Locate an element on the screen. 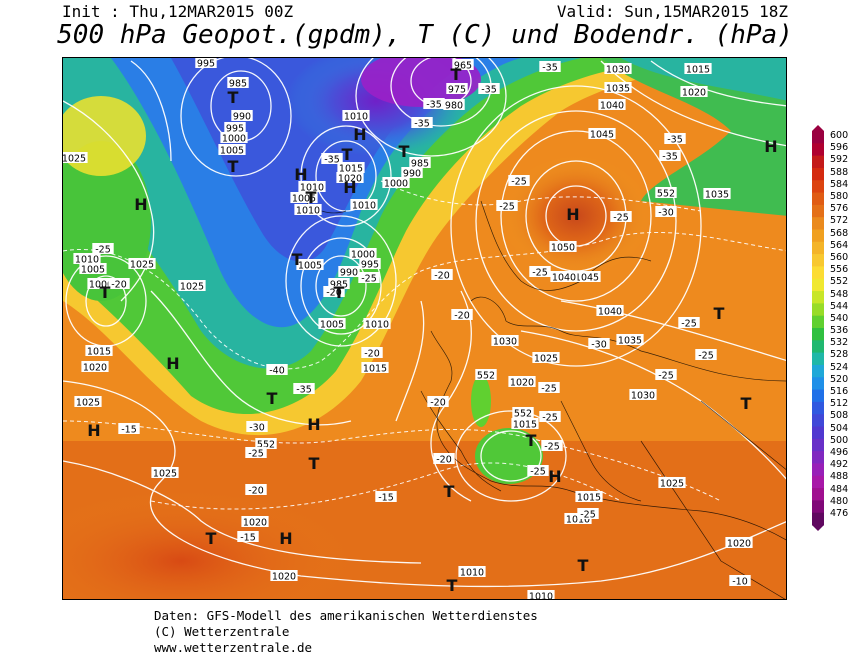  website-link: www.wetterzentrale.de is located at coordinates (233, 647).